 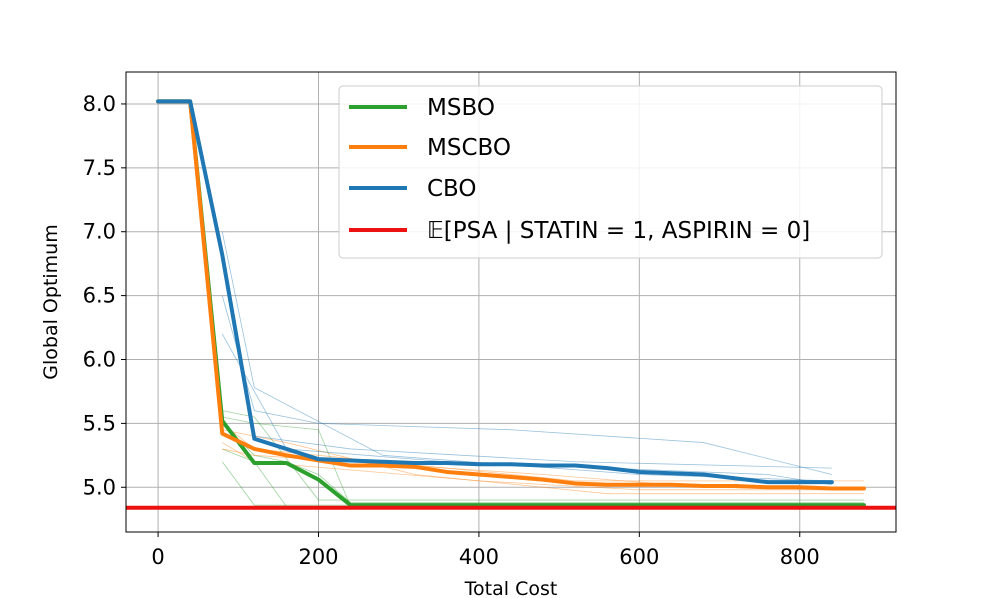 What do you see at coordinates (511, 588) in the screenshot?
I see `x-axis-label: Total Cost` at bounding box center [511, 588].